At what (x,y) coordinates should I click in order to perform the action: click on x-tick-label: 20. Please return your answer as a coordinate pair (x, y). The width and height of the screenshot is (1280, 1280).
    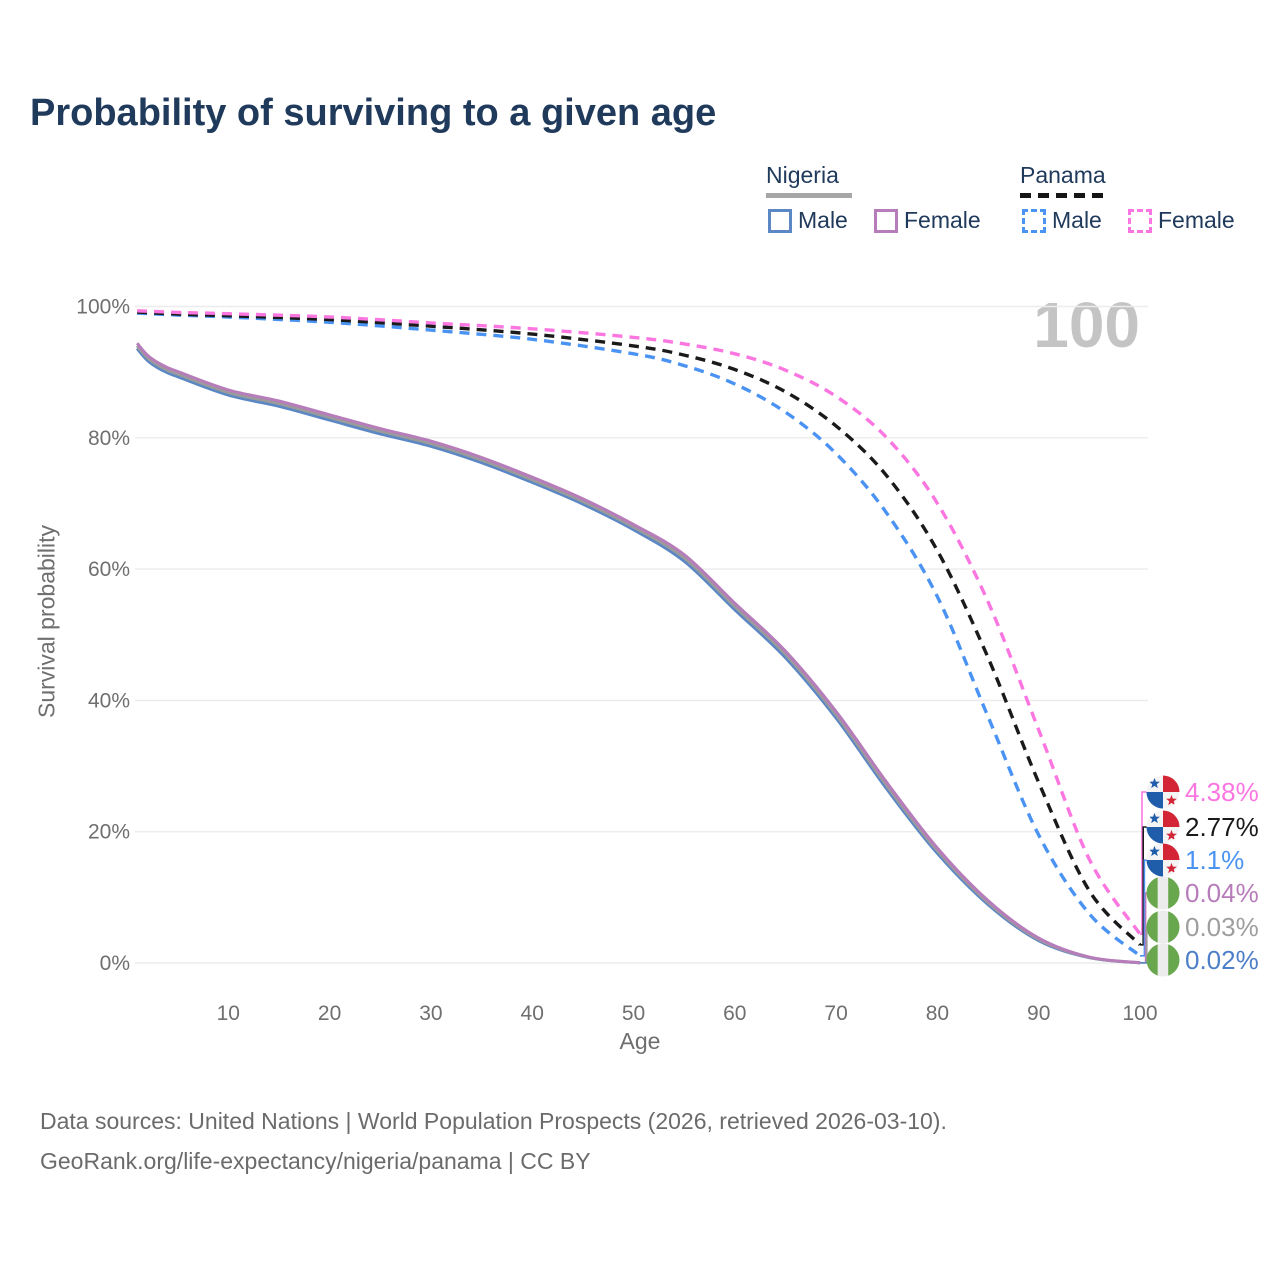
    Looking at the image, I should click on (329, 1013).